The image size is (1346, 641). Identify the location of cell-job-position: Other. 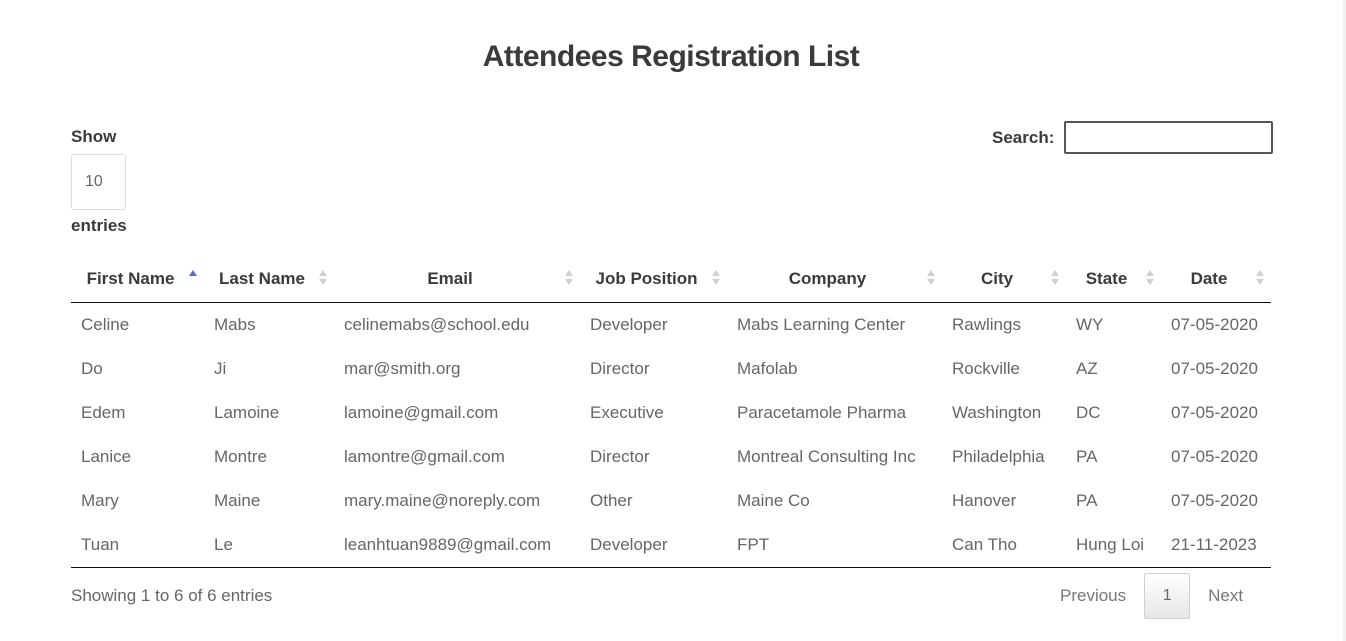
(611, 500).